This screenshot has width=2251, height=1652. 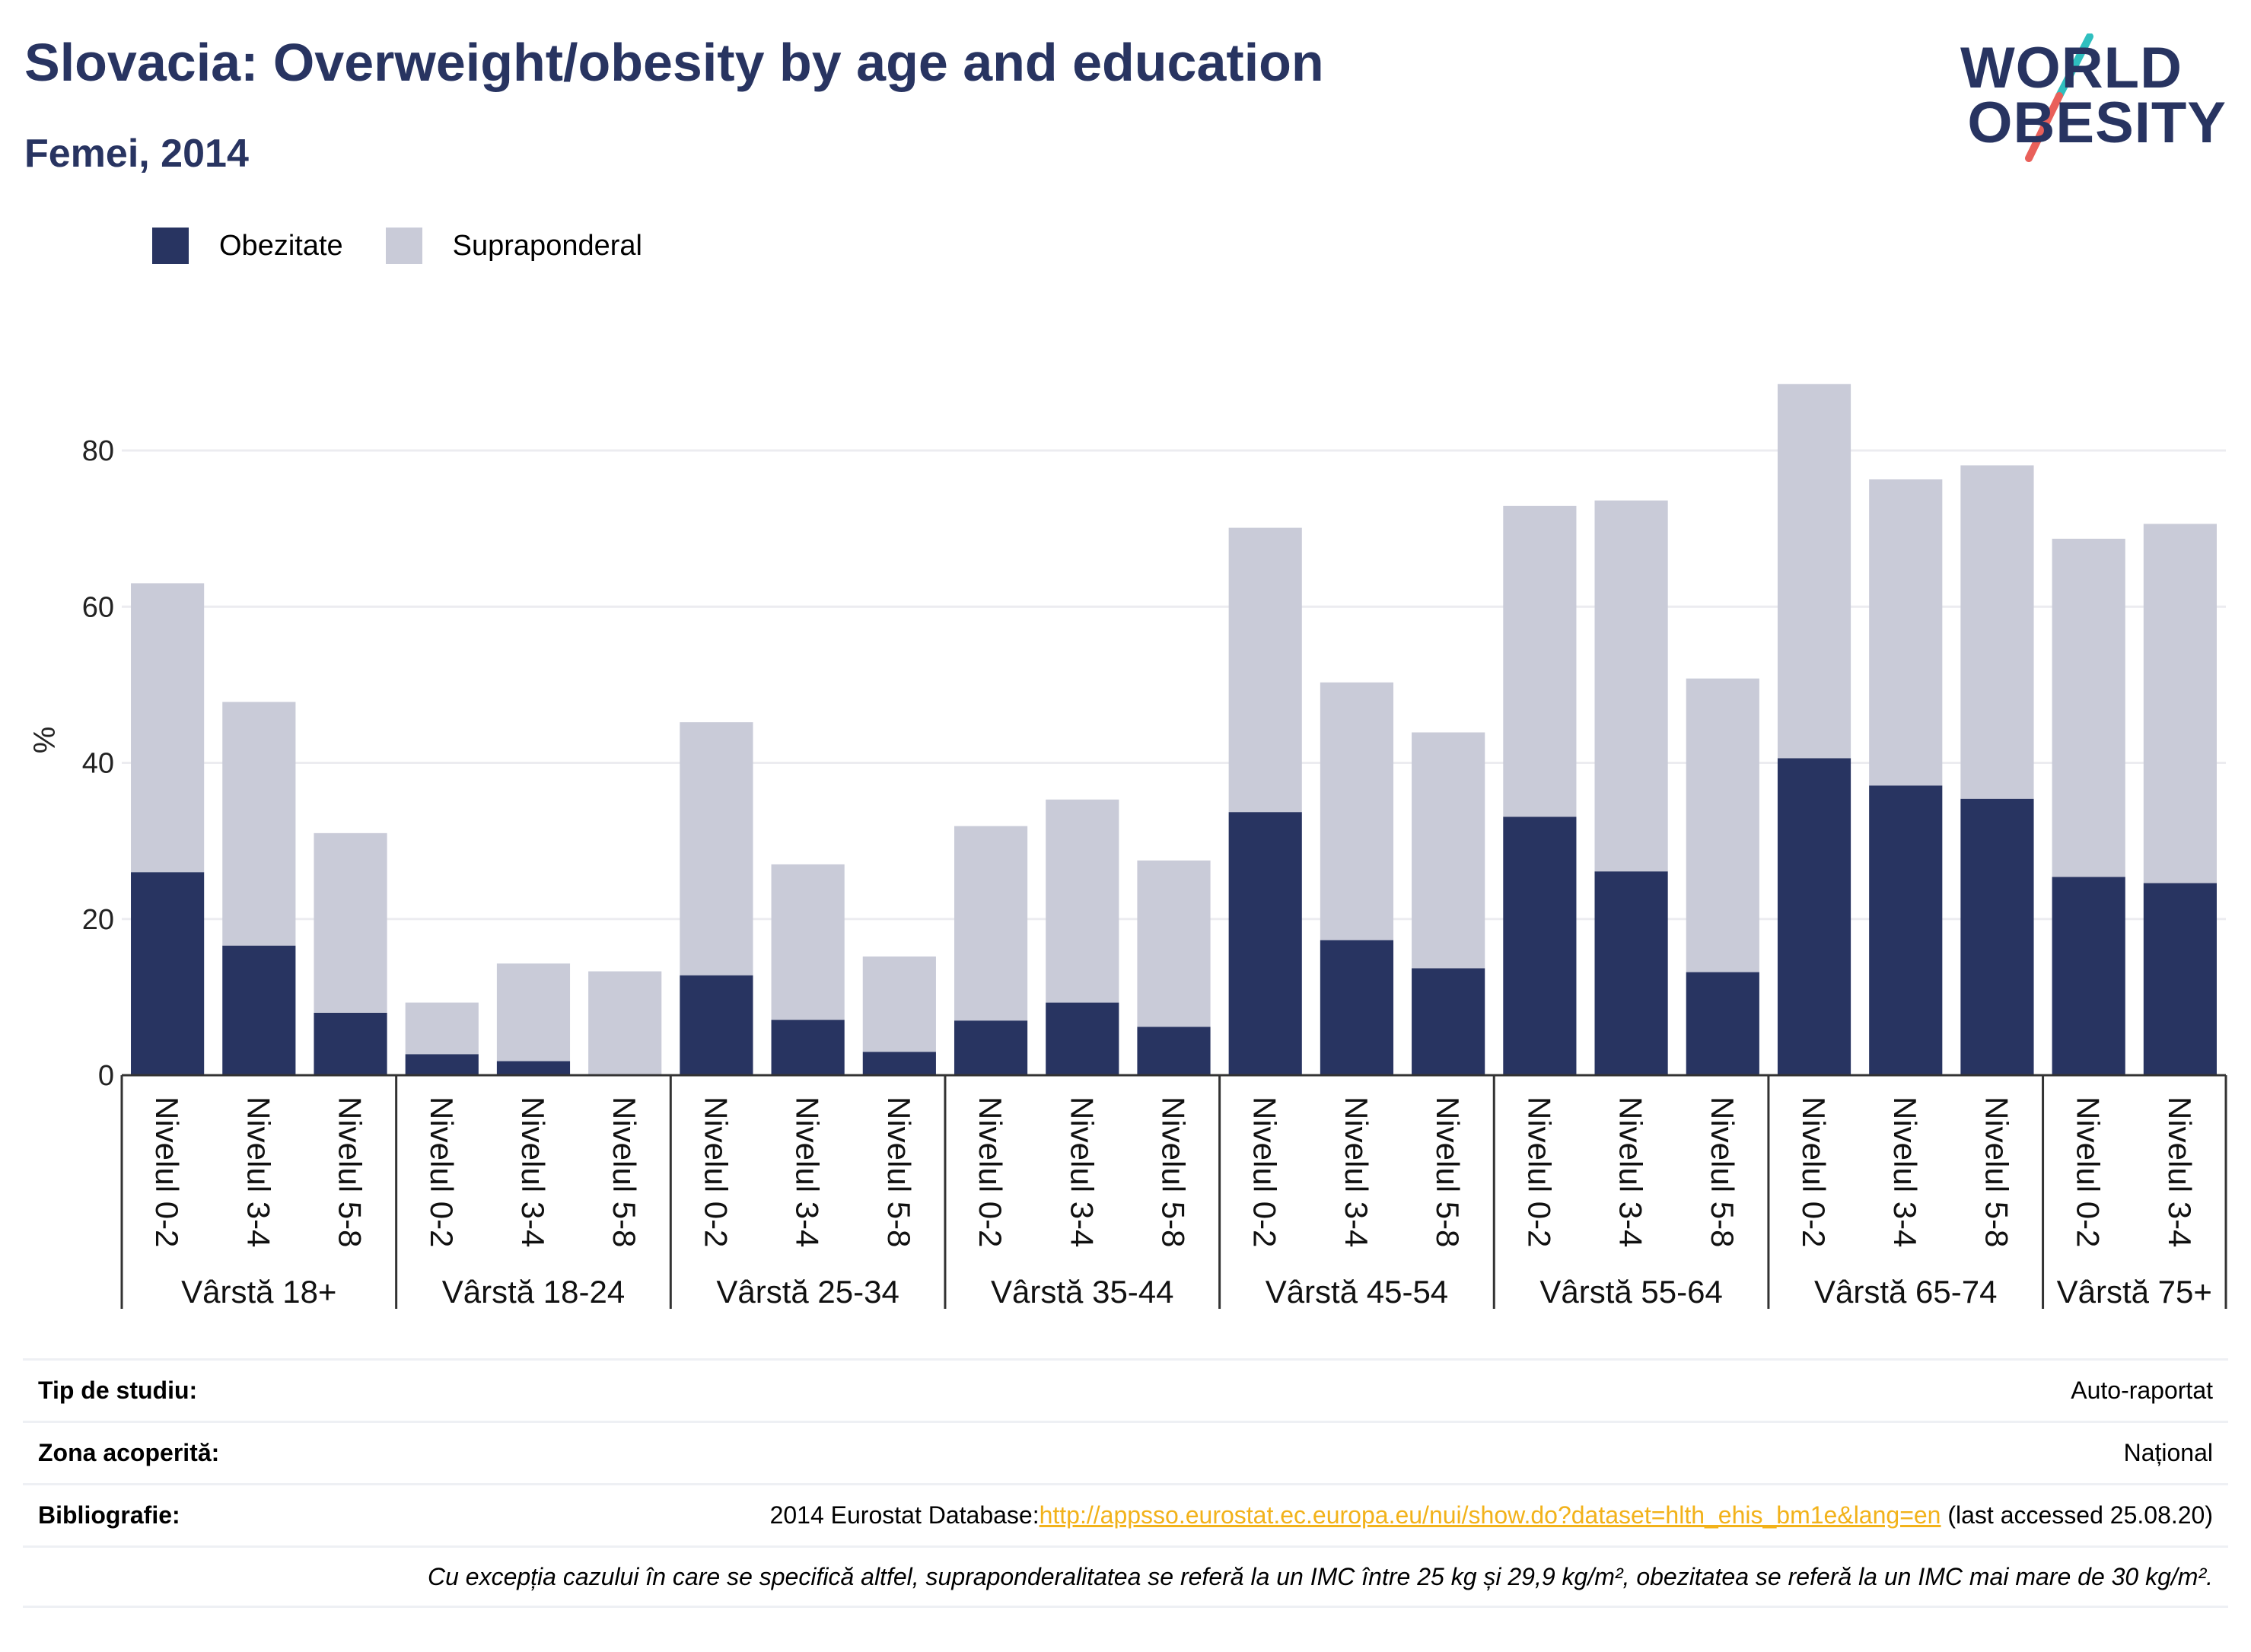 What do you see at coordinates (904, 1515) in the screenshot?
I see `biblio-prefix: 2014 Eurostat Database:` at bounding box center [904, 1515].